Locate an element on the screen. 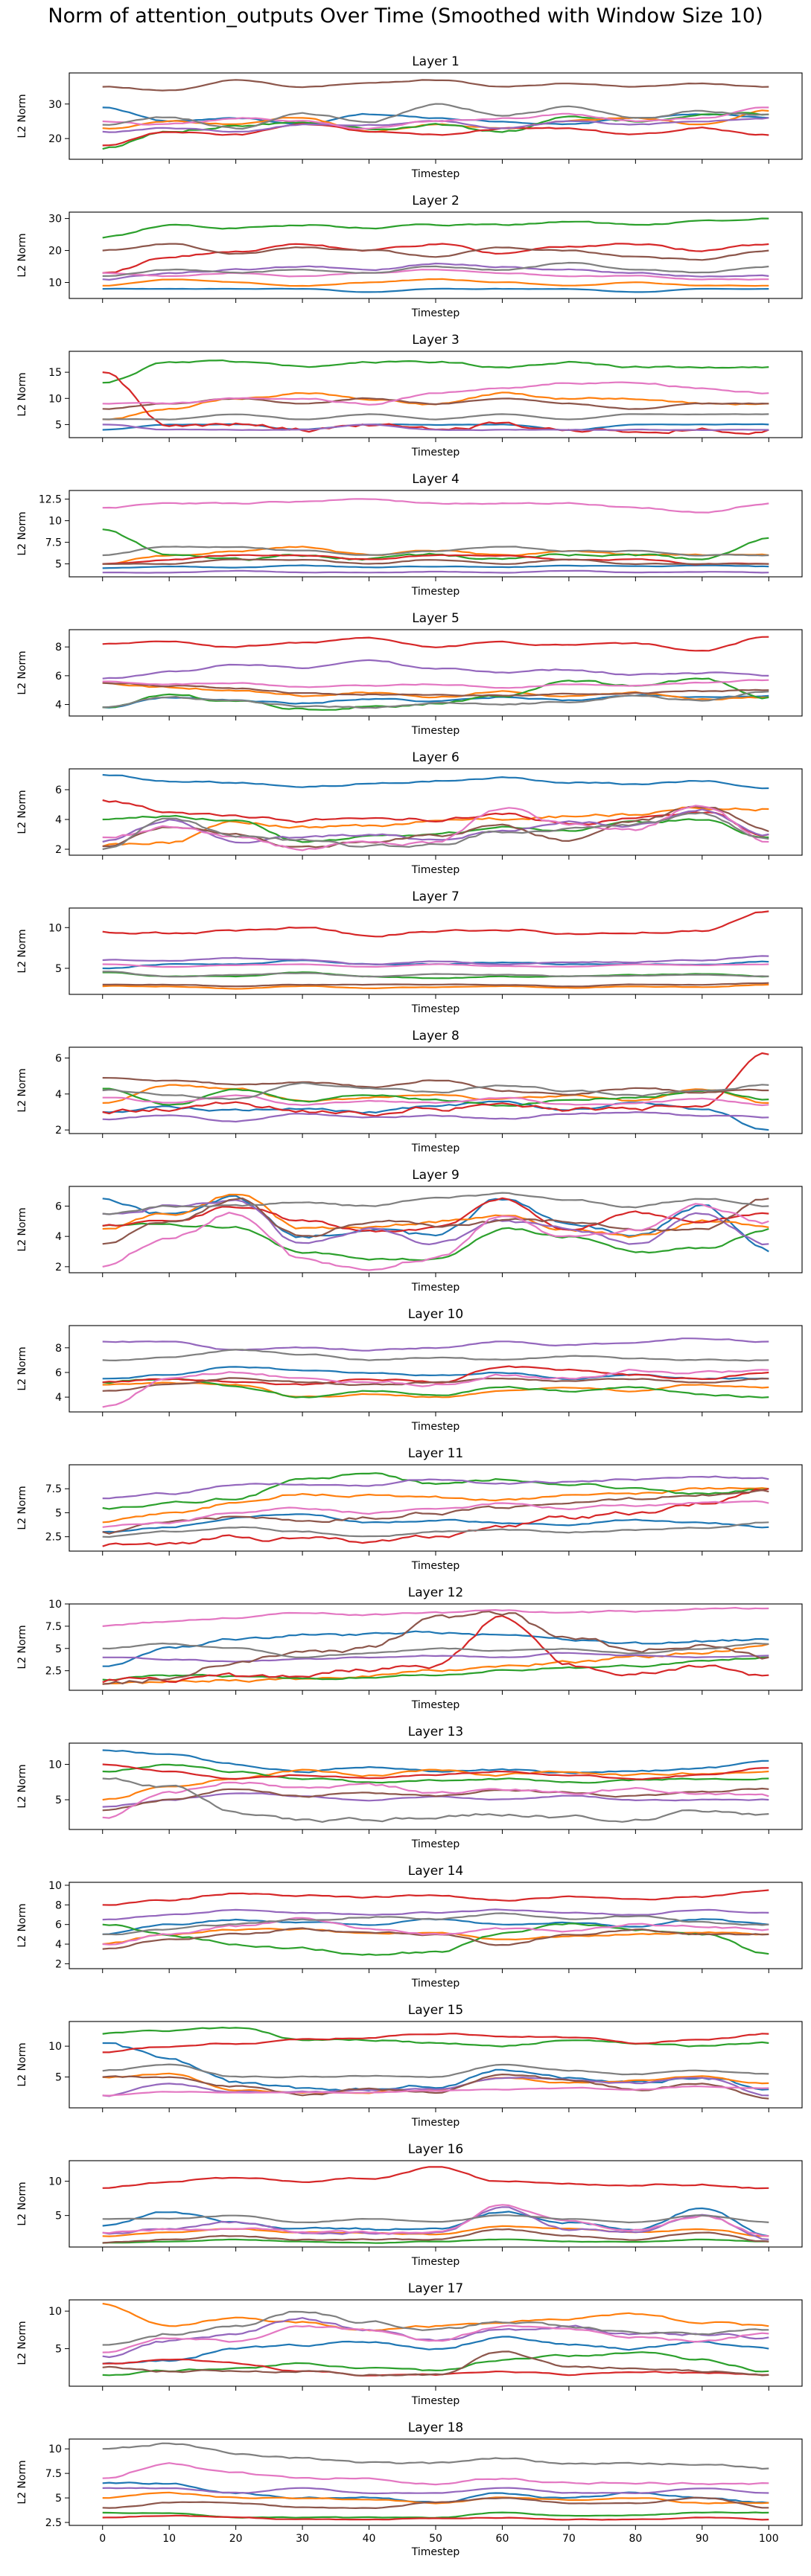 This screenshot has width=811, height=2576. subplot-title: Layer 17 is located at coordinates (435, 2288).